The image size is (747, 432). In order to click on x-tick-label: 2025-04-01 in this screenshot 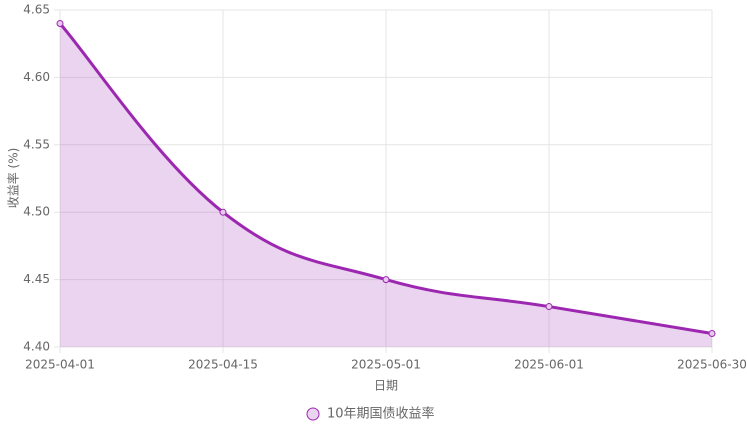, I will do `click(60, 365)`.